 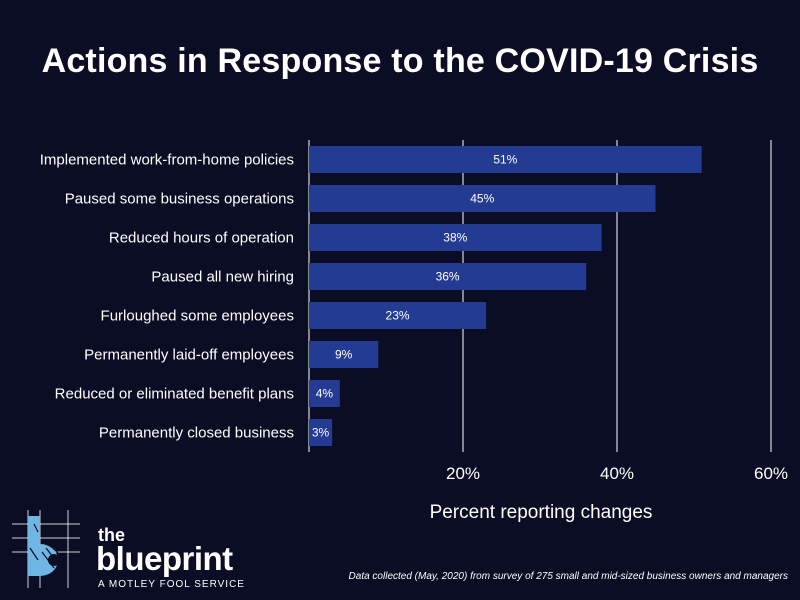 I want to click on category-label: Paused all new hiring, so click(x=222, y=277).